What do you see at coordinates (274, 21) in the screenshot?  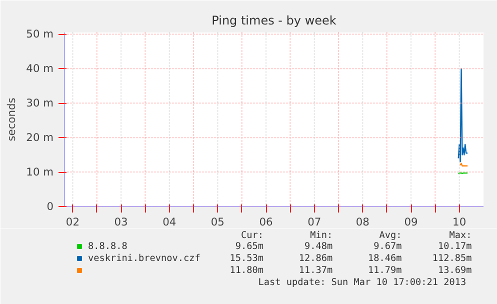 I see `chart-title: Ping times - by week` at bounding box center [274, 21].